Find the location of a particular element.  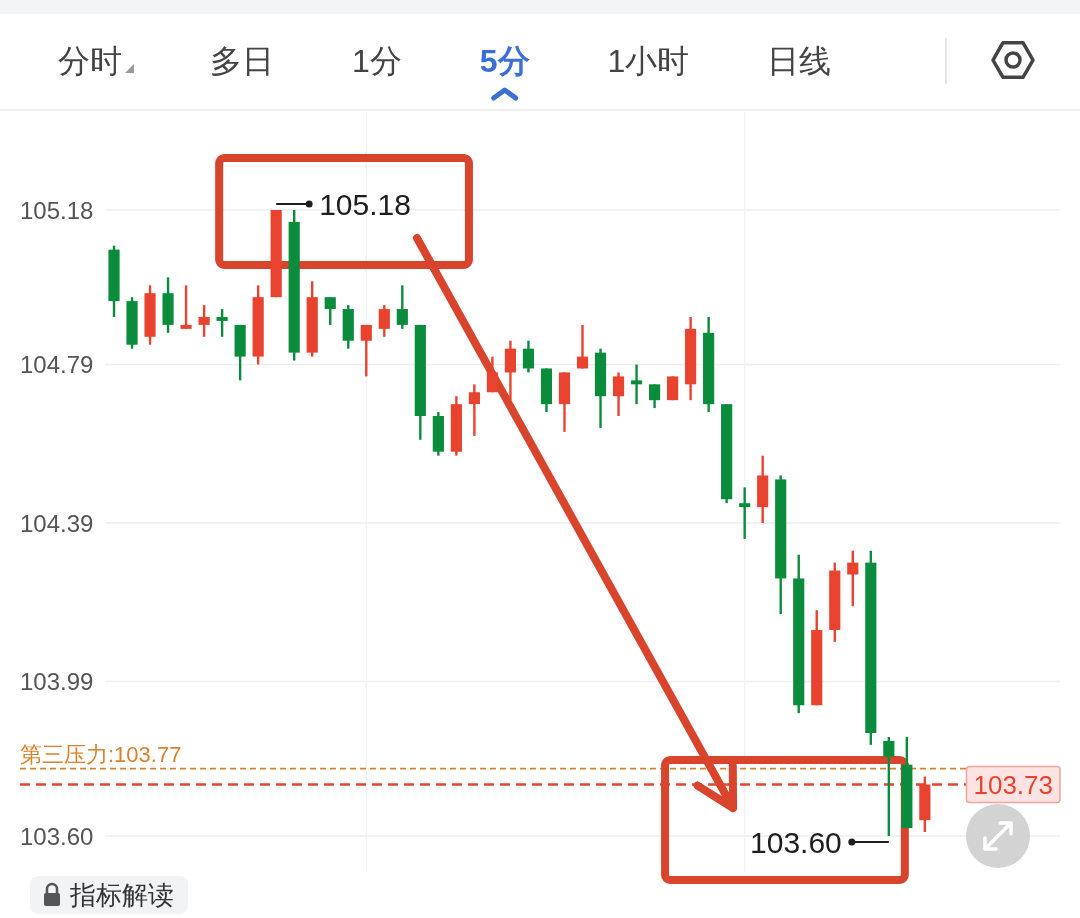

y-tick-label: 104.39 is located at coordinates (57, 523).